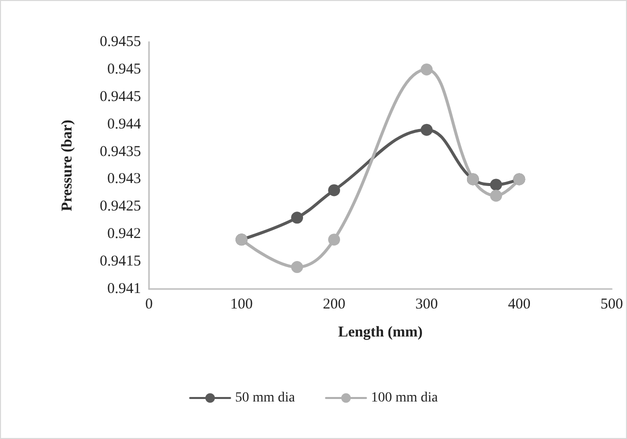 The image size is (627, 439). Describe the element at coordinates (124, 69) in the screenshot. I see `y-tick-label: 0.945` at that location.